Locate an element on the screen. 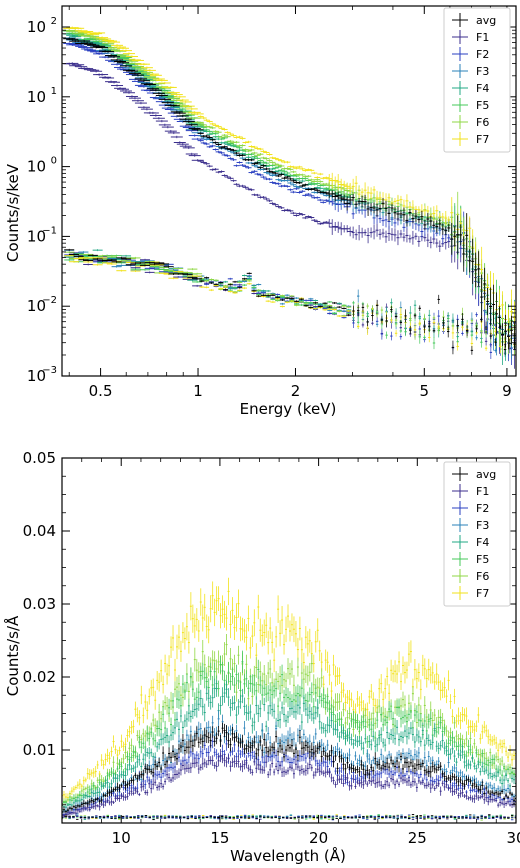 The image size is (520, 868). y-axis-label: Counts/s/keV is located at coordinates (13, 212).